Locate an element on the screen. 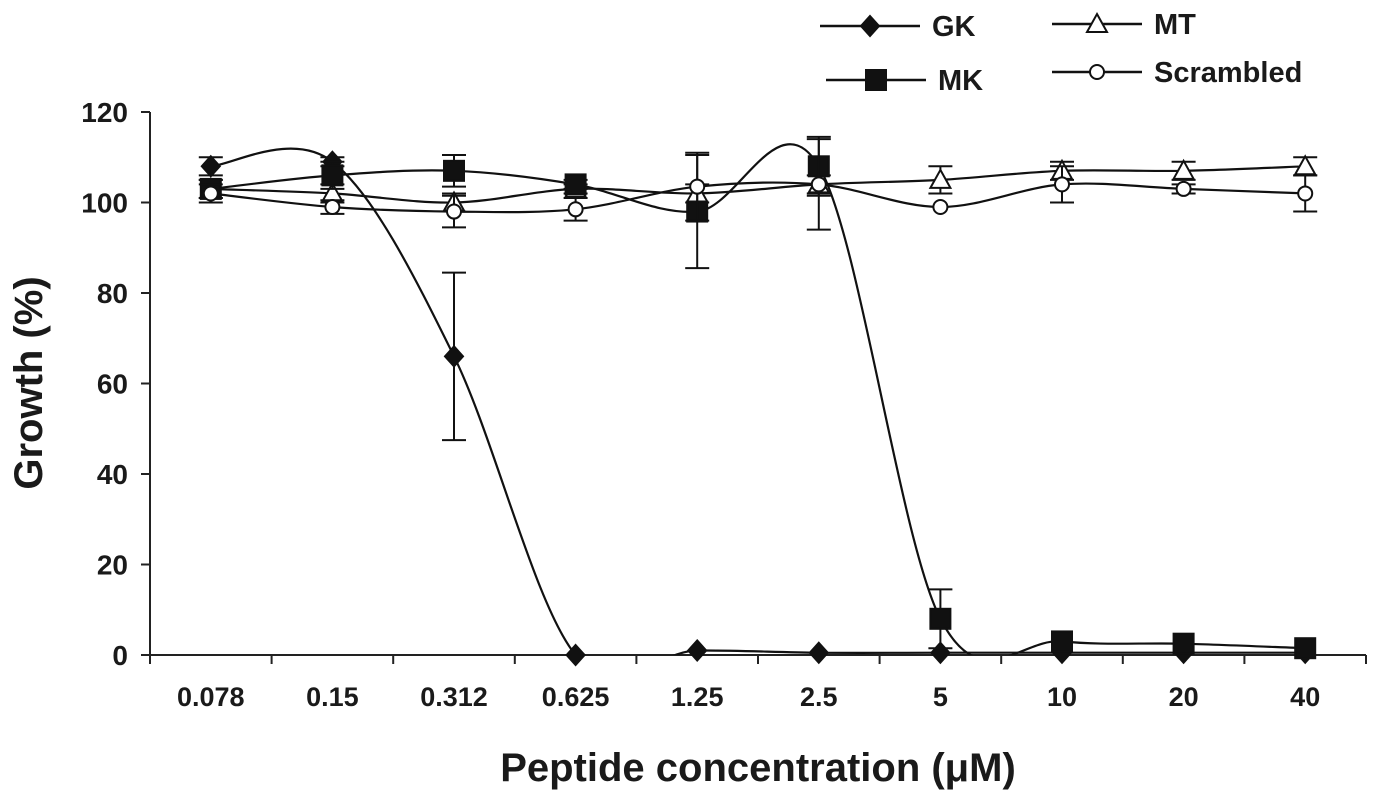 This screenshot has height=800, width=1376. x-tick-label: 1.25 is located at coordinates (697, 697).